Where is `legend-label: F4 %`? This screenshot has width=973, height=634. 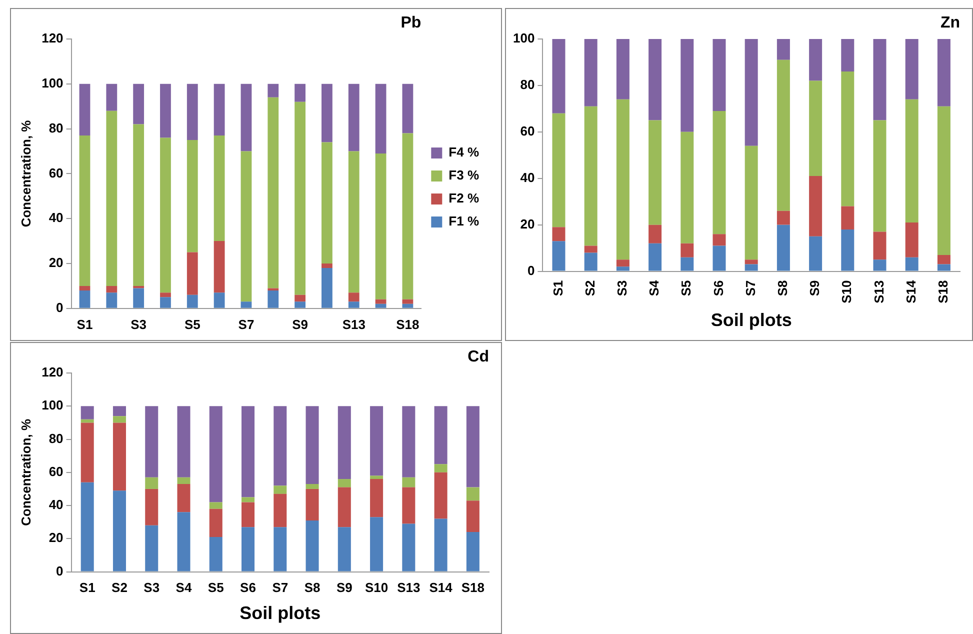 legend-label: F4 % is located at coordinates (464, 152).